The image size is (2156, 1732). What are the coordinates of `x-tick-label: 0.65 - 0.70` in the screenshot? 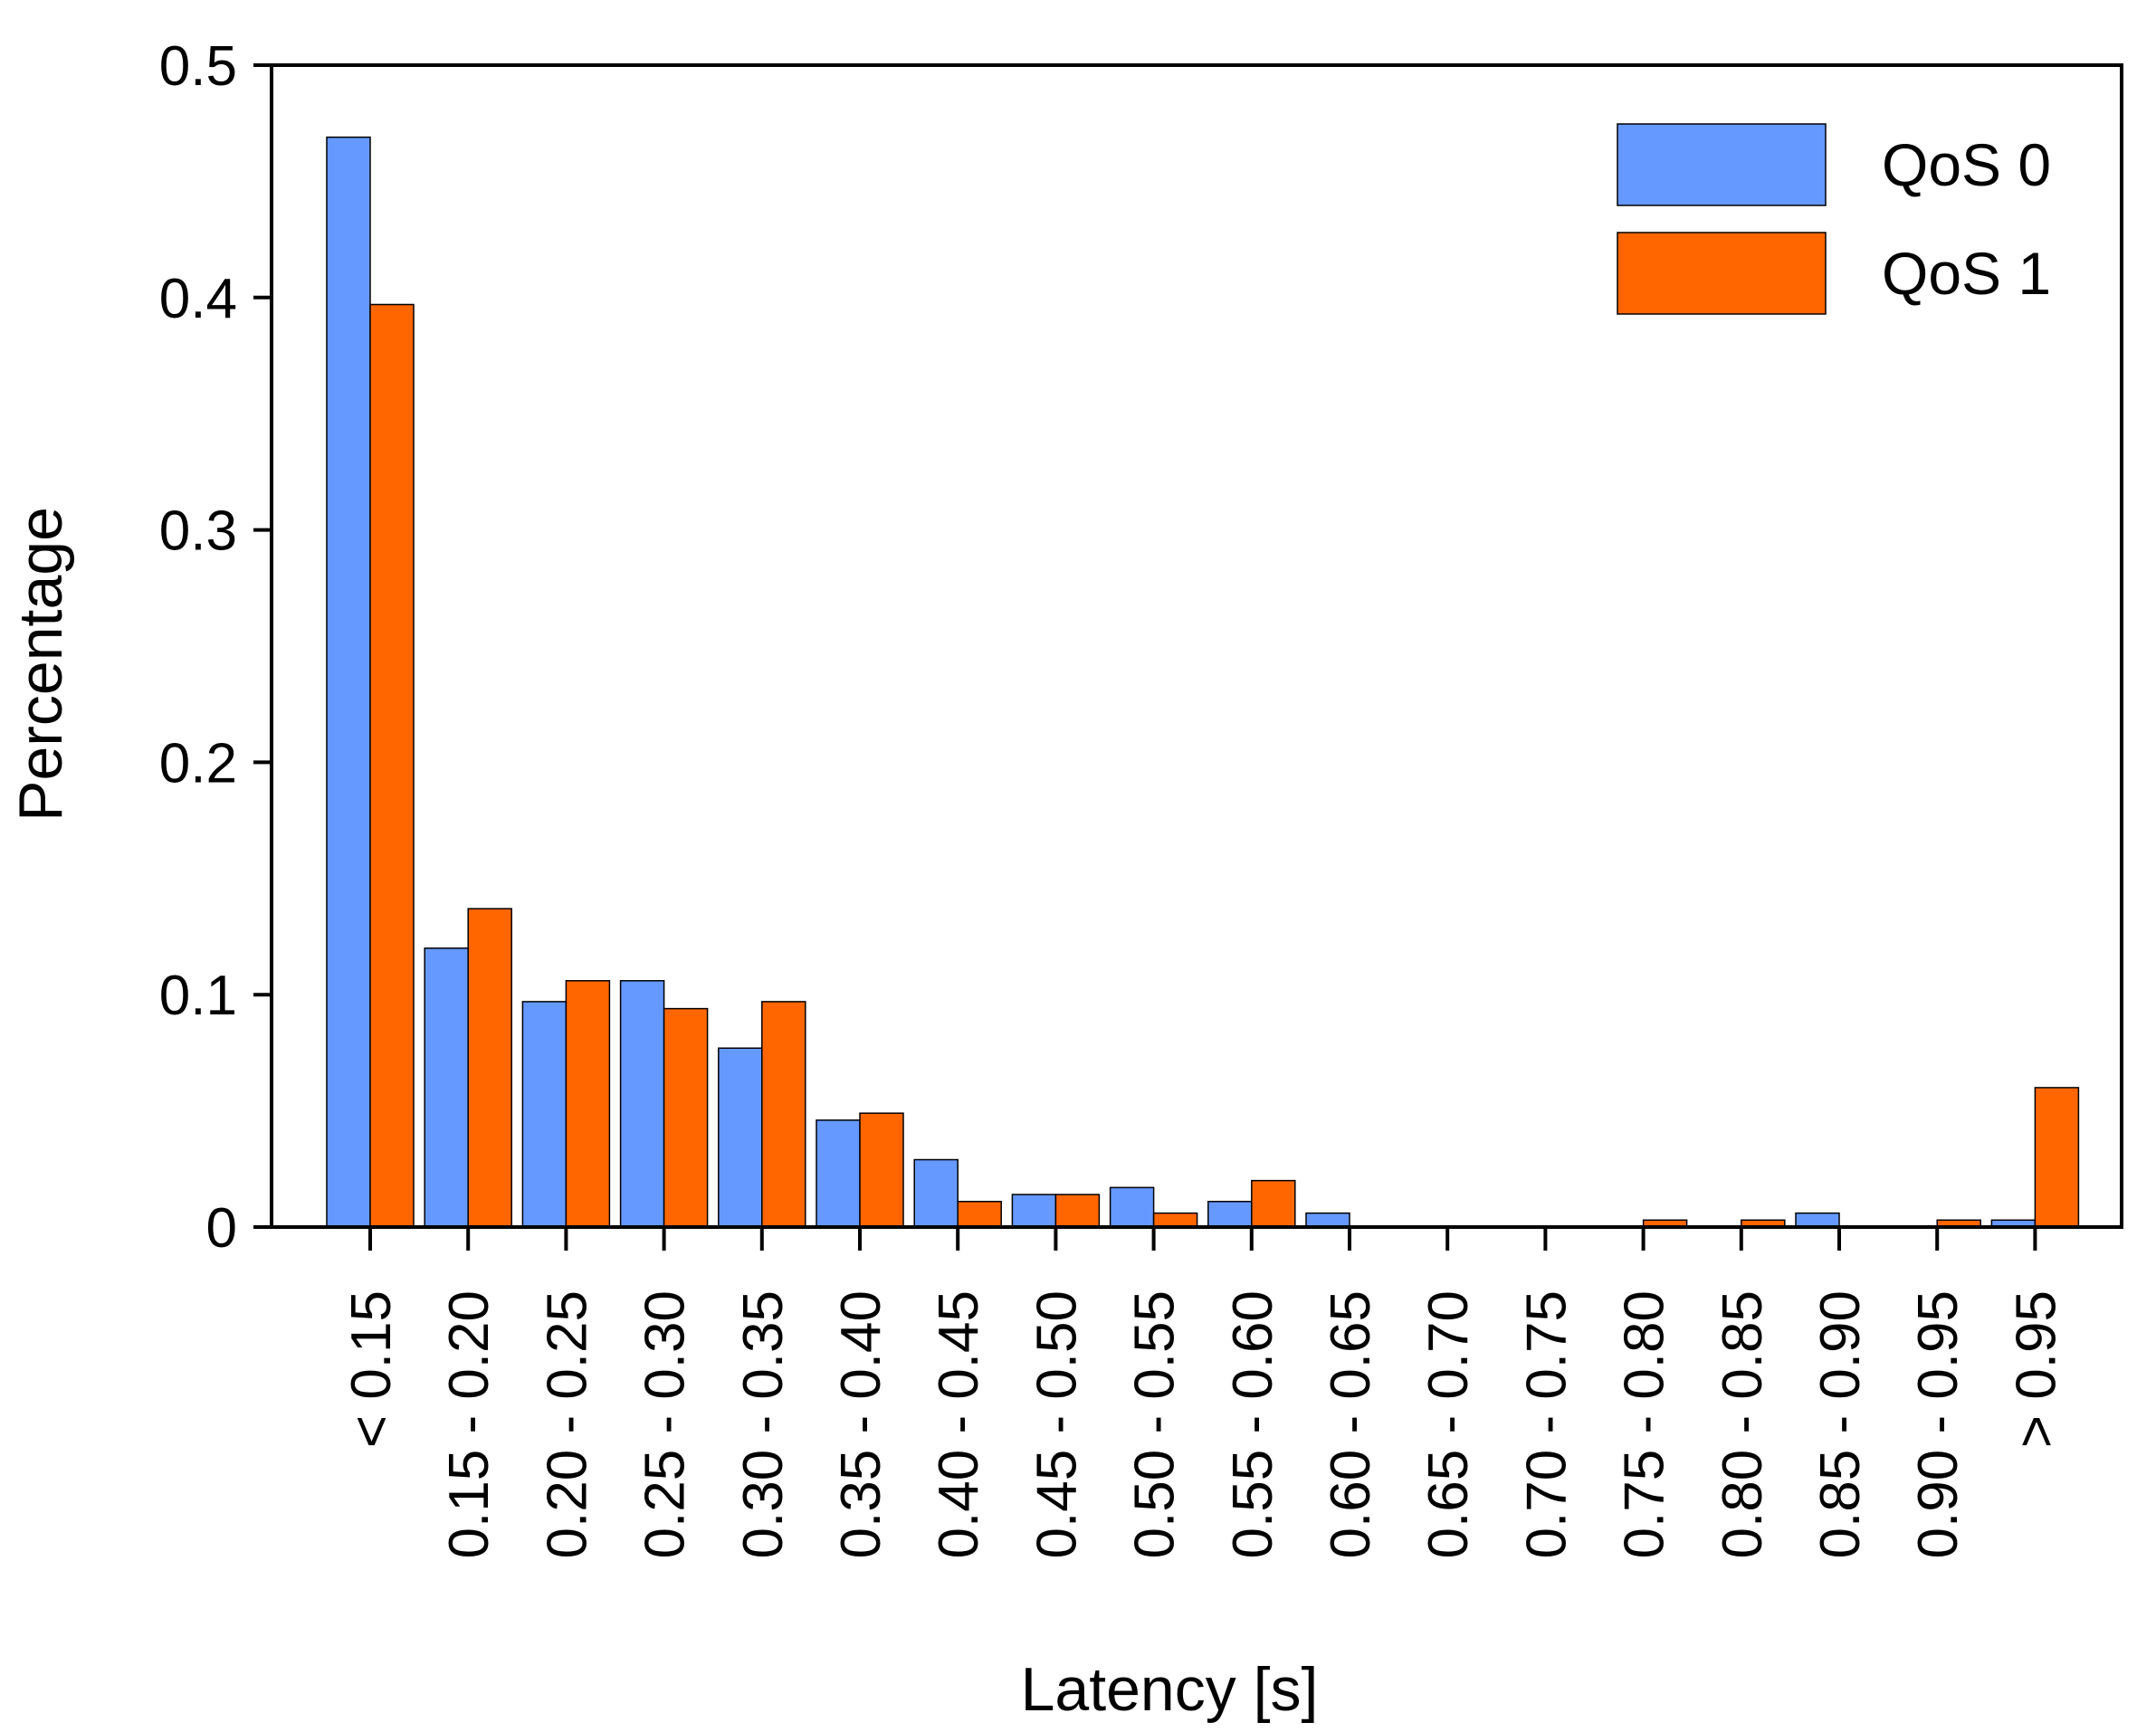 It's located at (1448, 1424).